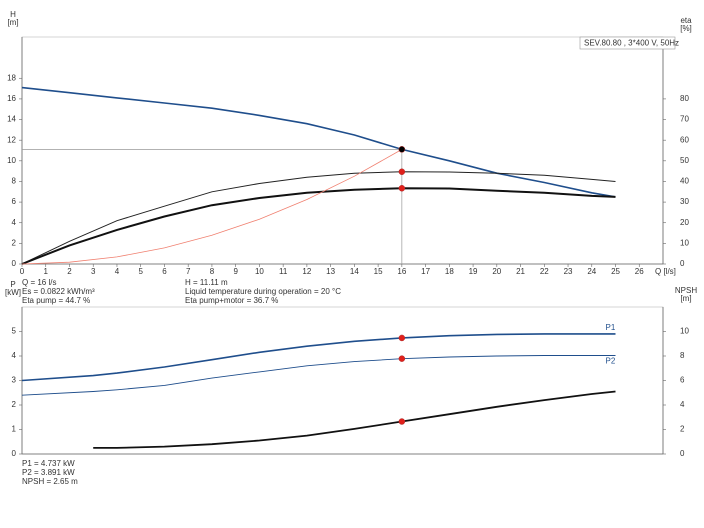  Describe the element at coordinates (682, 380) in the screenshot. I see `y2-tick-label: 6` at that location.